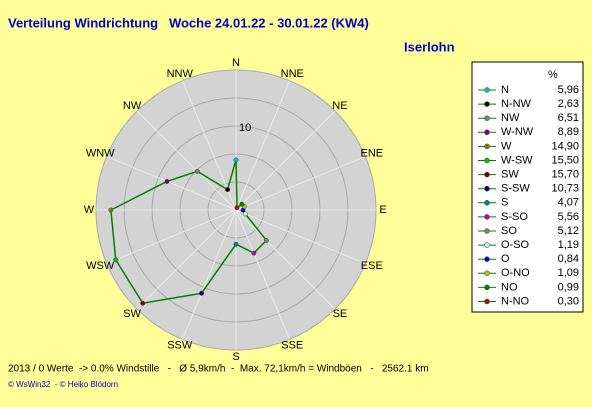 This screenshot has width=592, height=407. I want to click on direction-label: ESE, so click(372, 266).